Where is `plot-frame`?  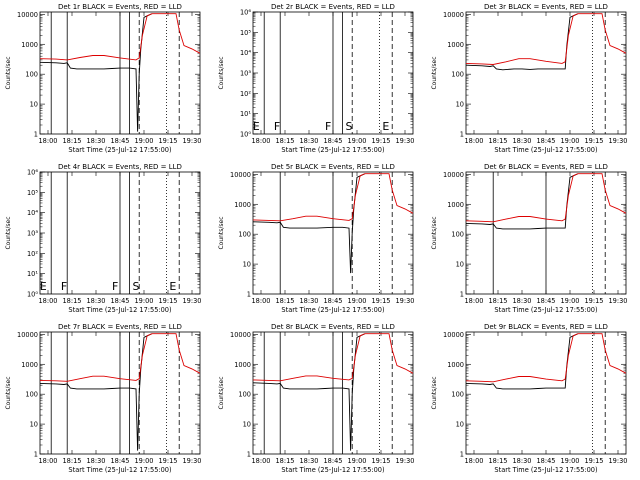 plot-frame is located at coordinates (546, 393).